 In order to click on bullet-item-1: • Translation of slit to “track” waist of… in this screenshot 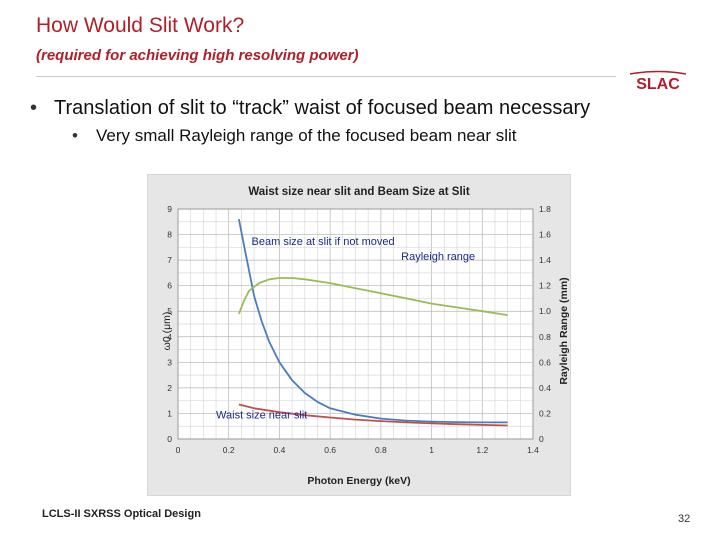, I will do `click(310, 108)`.